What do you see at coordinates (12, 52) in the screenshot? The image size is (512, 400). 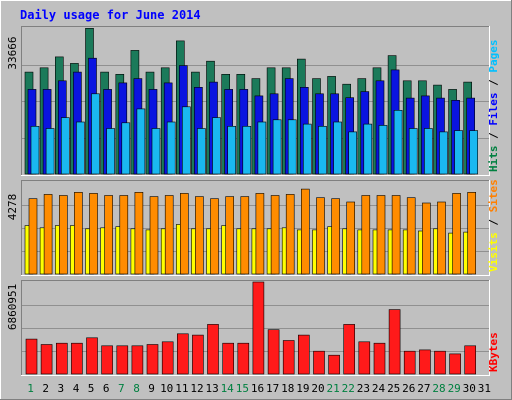 I see `y-max-label: 33666` at bounding box center [12, 52].